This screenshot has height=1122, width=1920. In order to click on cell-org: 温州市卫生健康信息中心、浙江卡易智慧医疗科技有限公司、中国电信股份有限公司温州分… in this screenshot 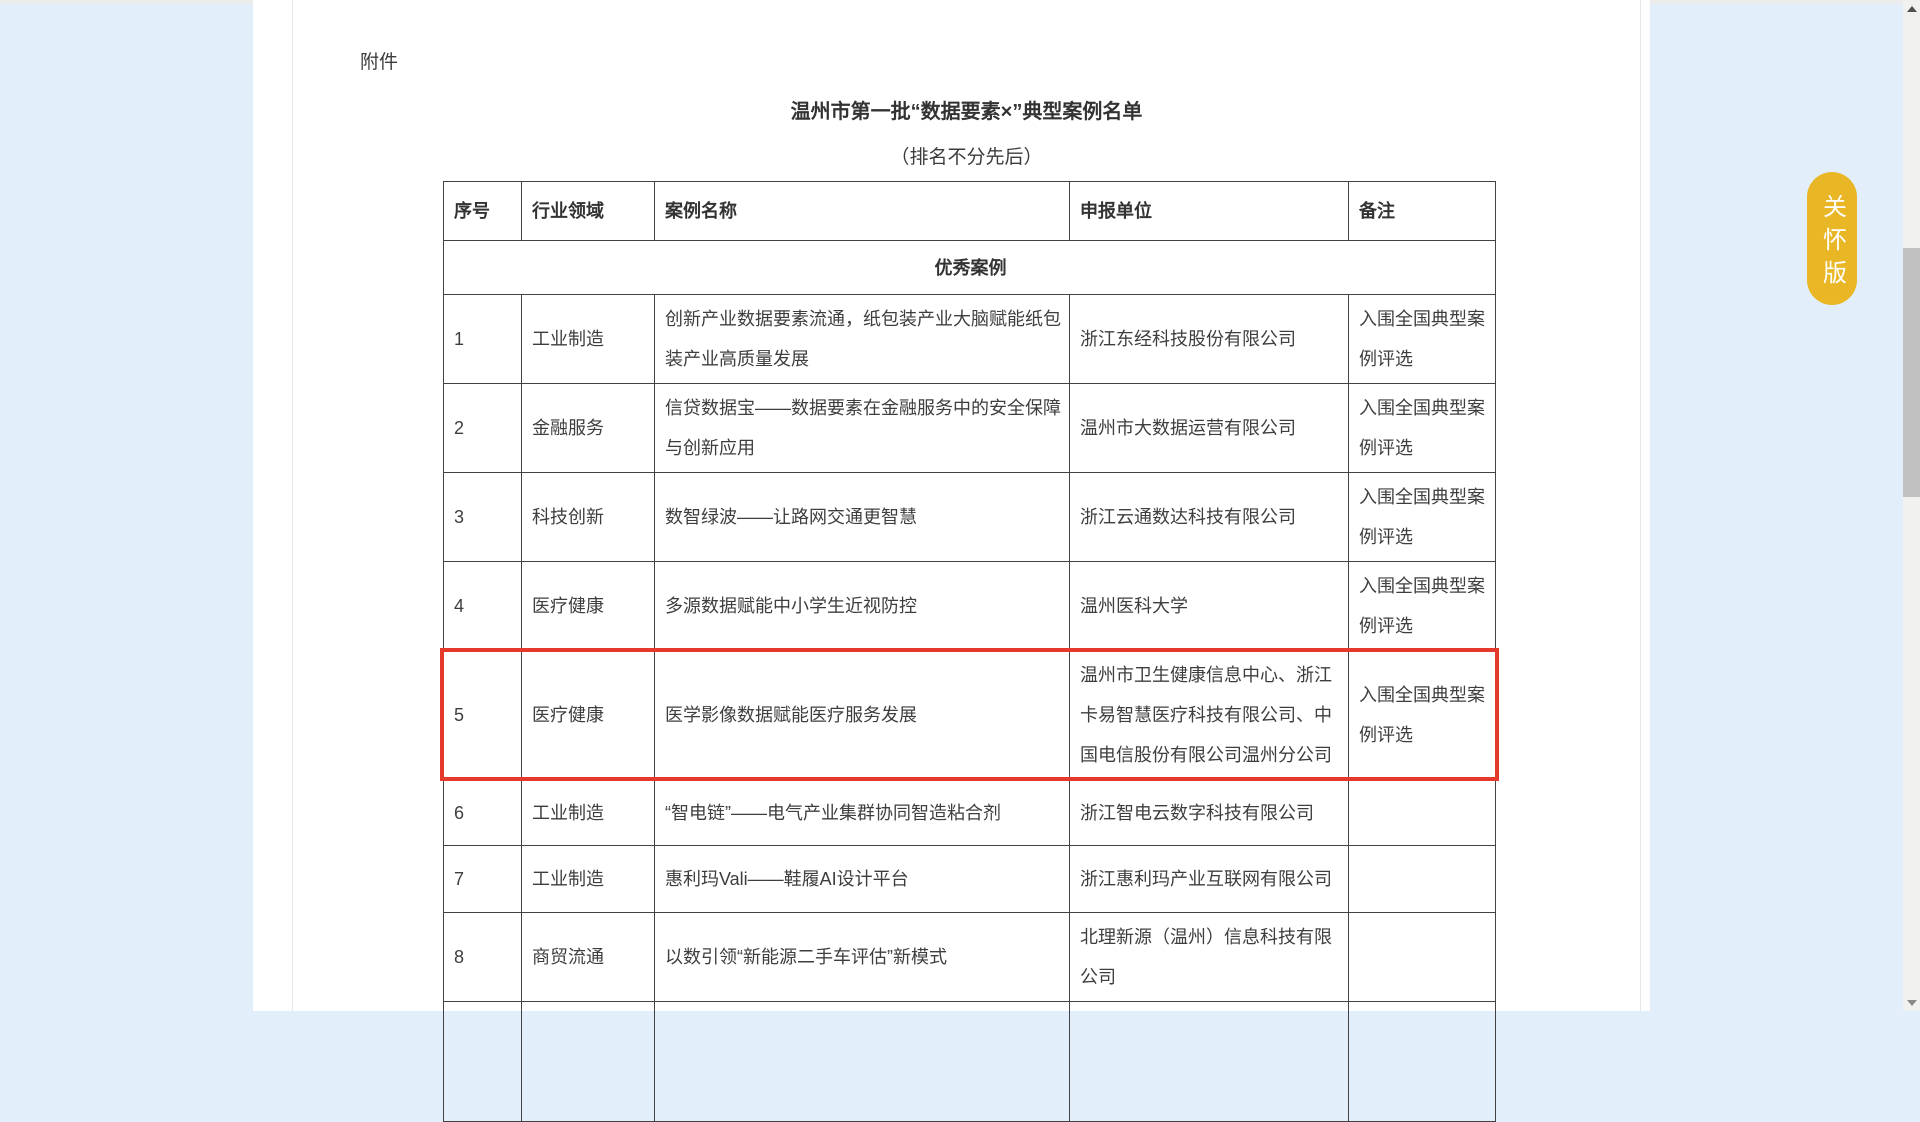, I will do `click(1209, 715)`.